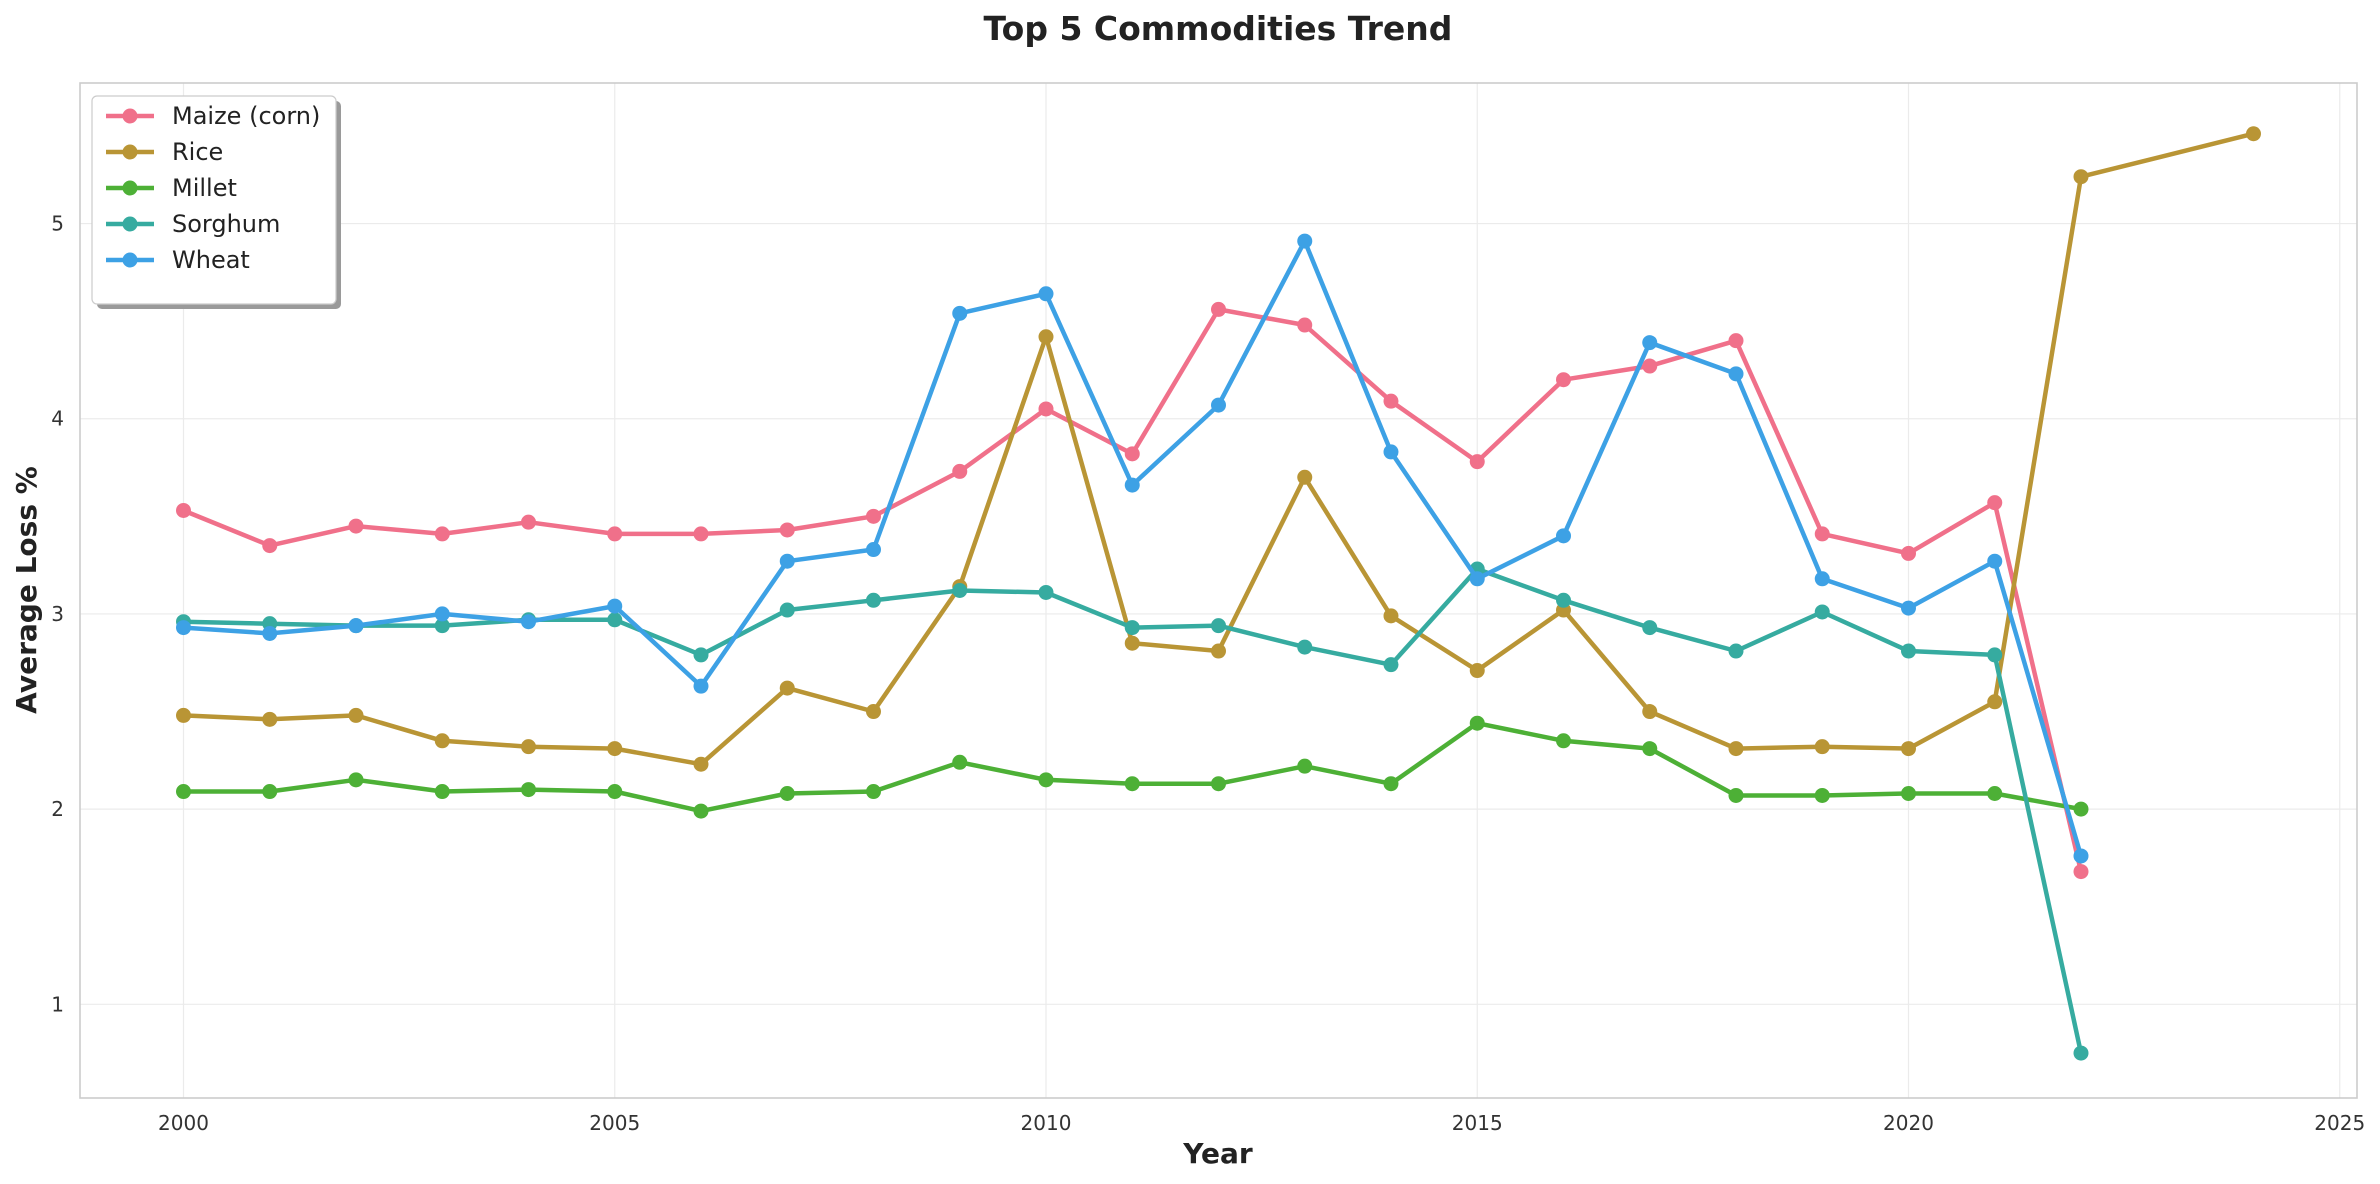 The image size is (2380, 1184). Describe the element at coordinates (26, 590) in the screenshot. I see `y-axis-label: Average Loss %` at that location.